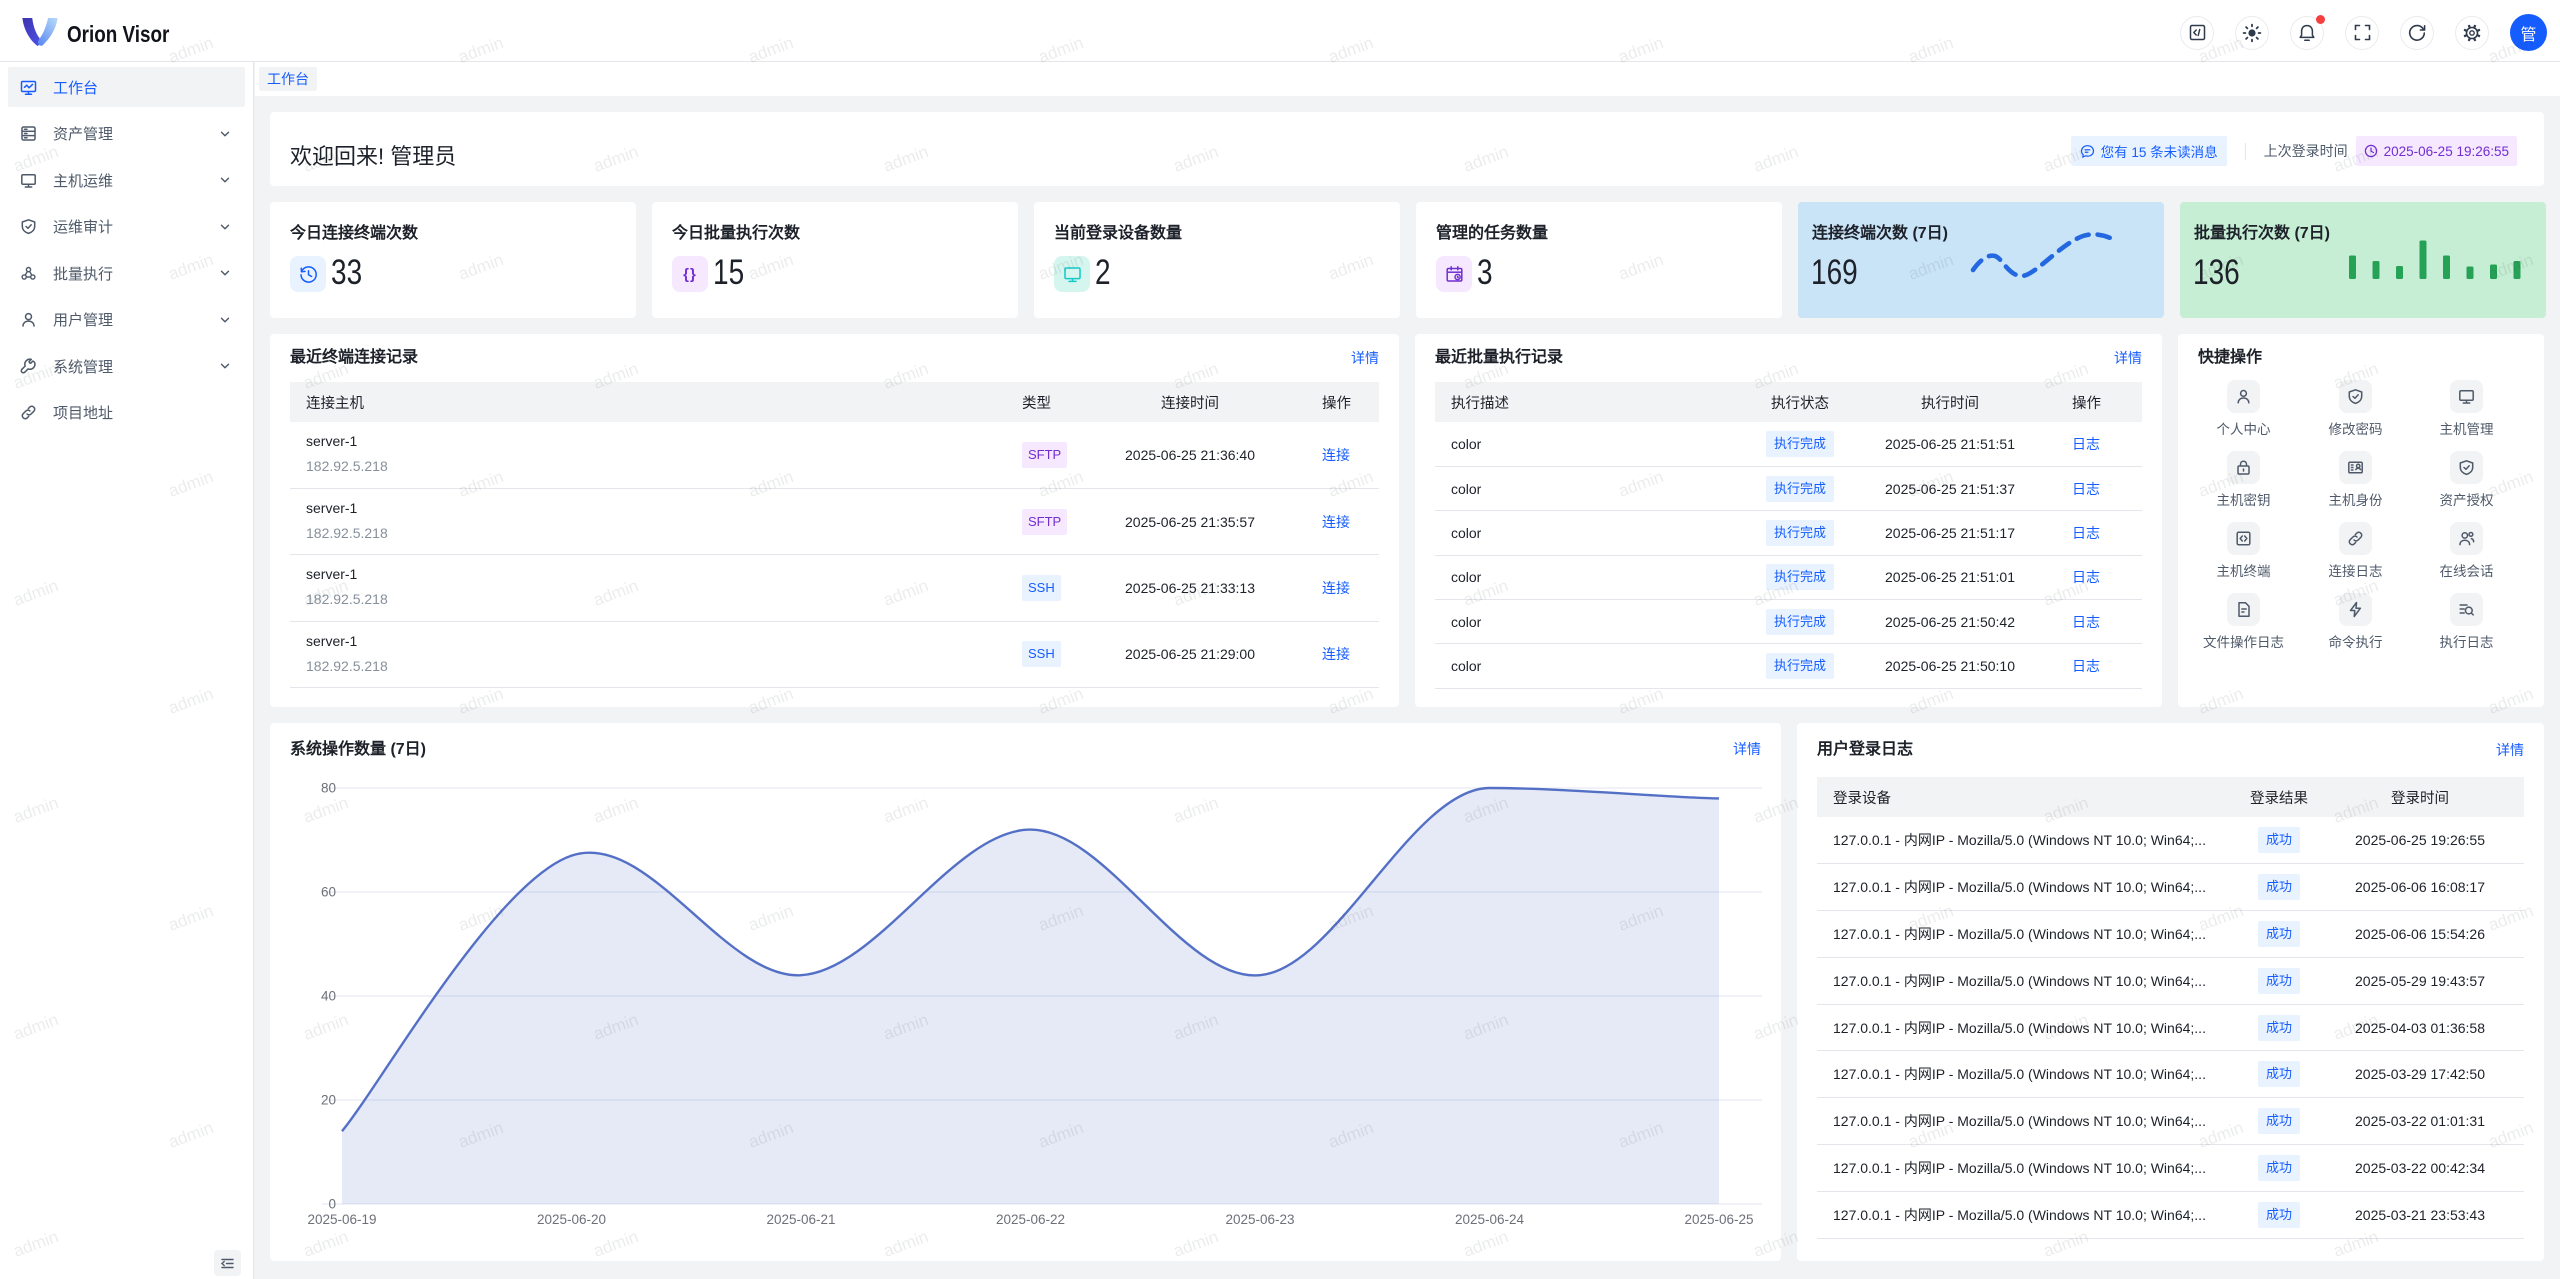 This screenshot has height=1279, width=2560. I want to click on svg-text: 60, so click(328, 892).